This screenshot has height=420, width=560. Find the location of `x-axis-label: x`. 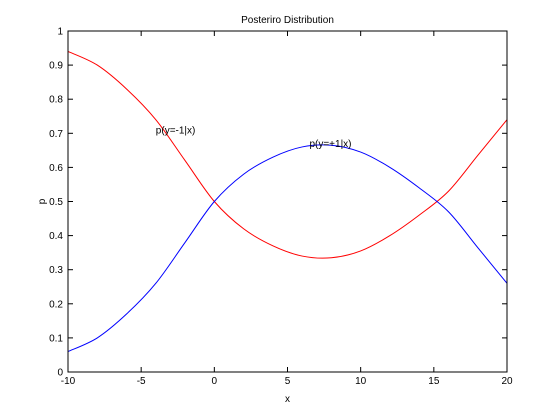

x-axis-label: x is located at coordinates (287, 399).